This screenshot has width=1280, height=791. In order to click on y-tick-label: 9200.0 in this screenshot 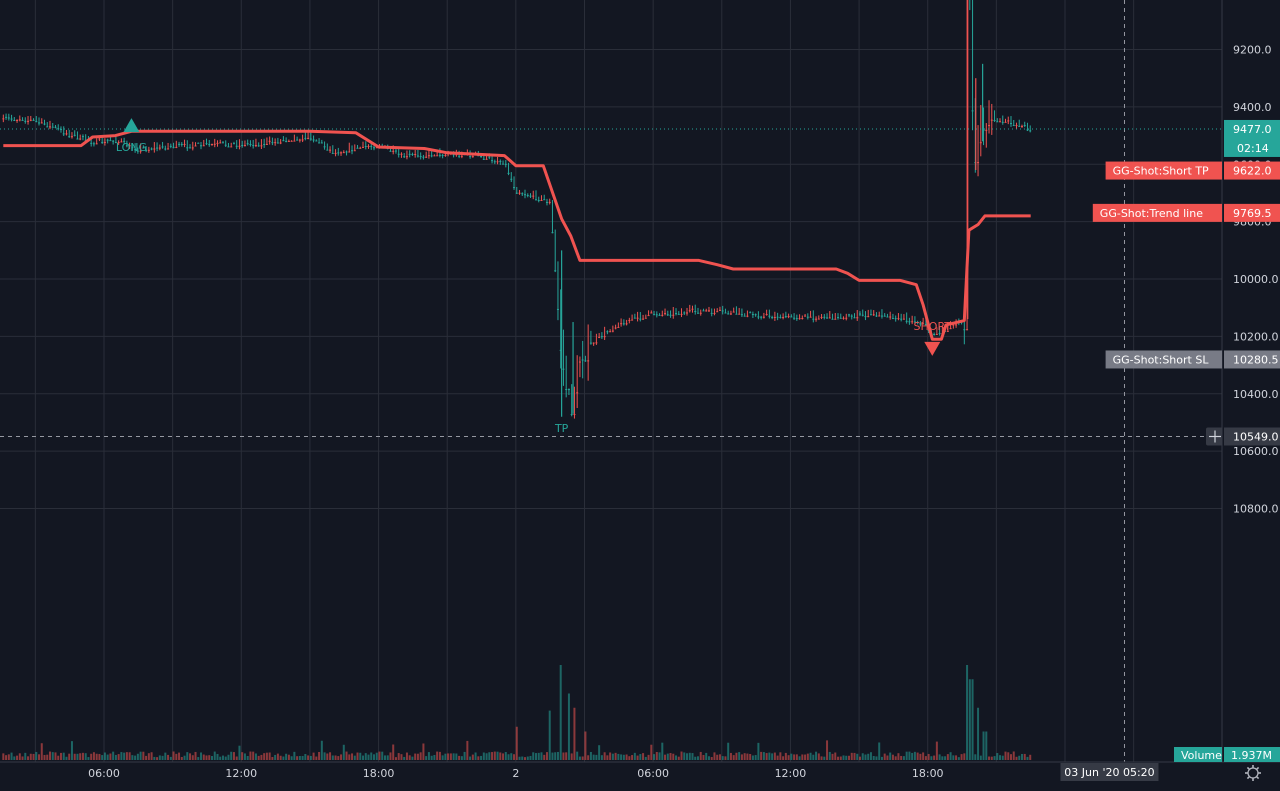, I will do `click(1252, 50)`.